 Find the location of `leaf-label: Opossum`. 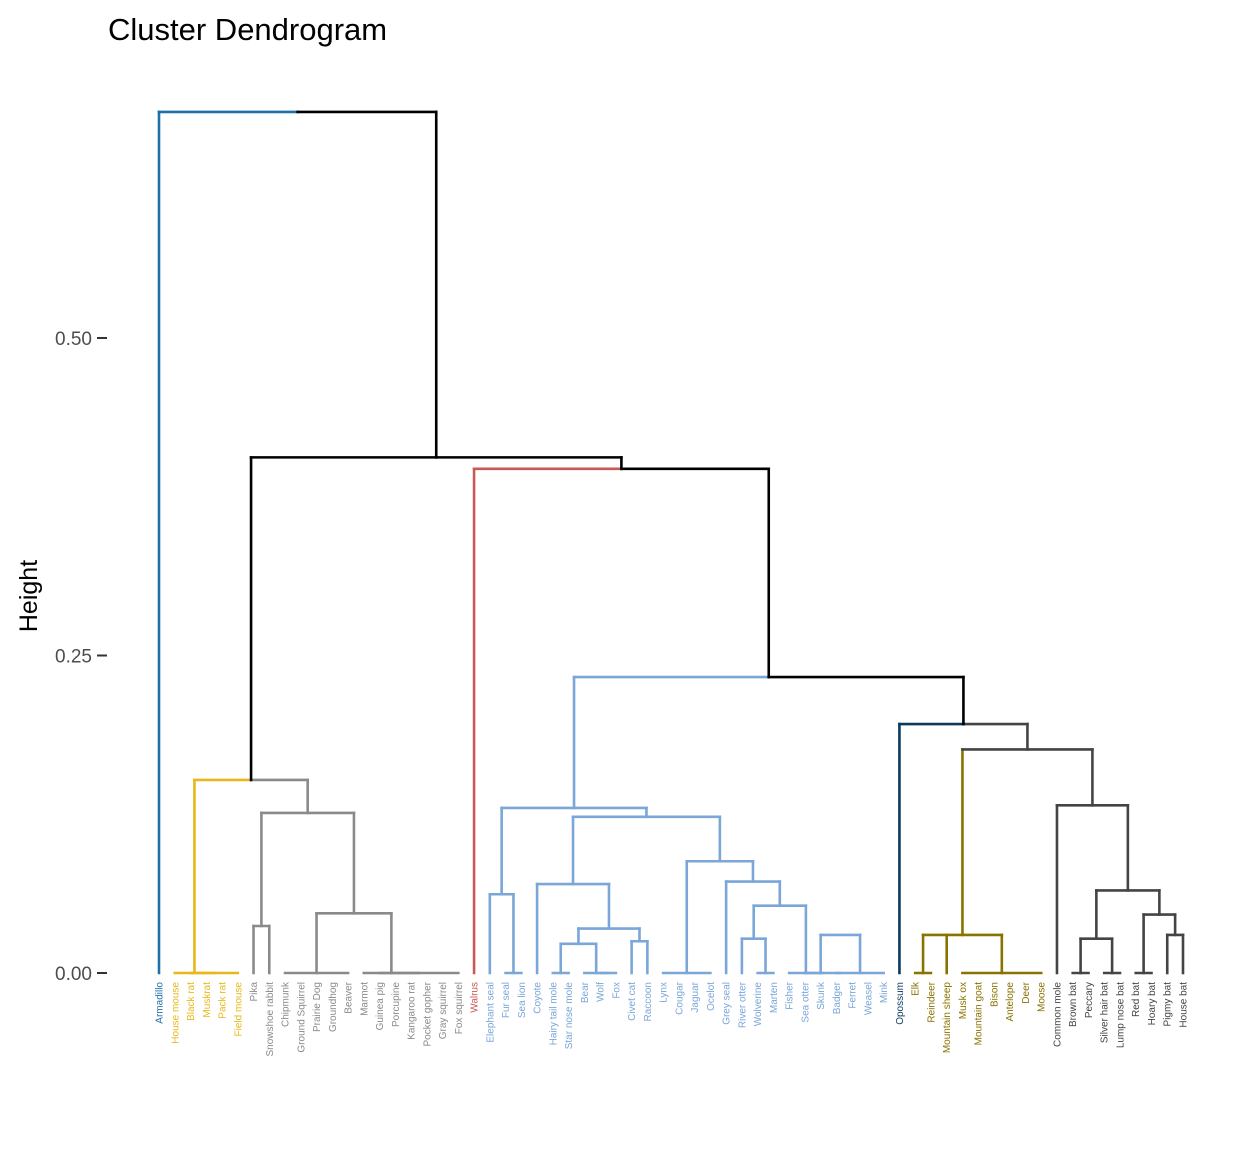

leaf-label: Opossum is located at coordinates (900, 1003).